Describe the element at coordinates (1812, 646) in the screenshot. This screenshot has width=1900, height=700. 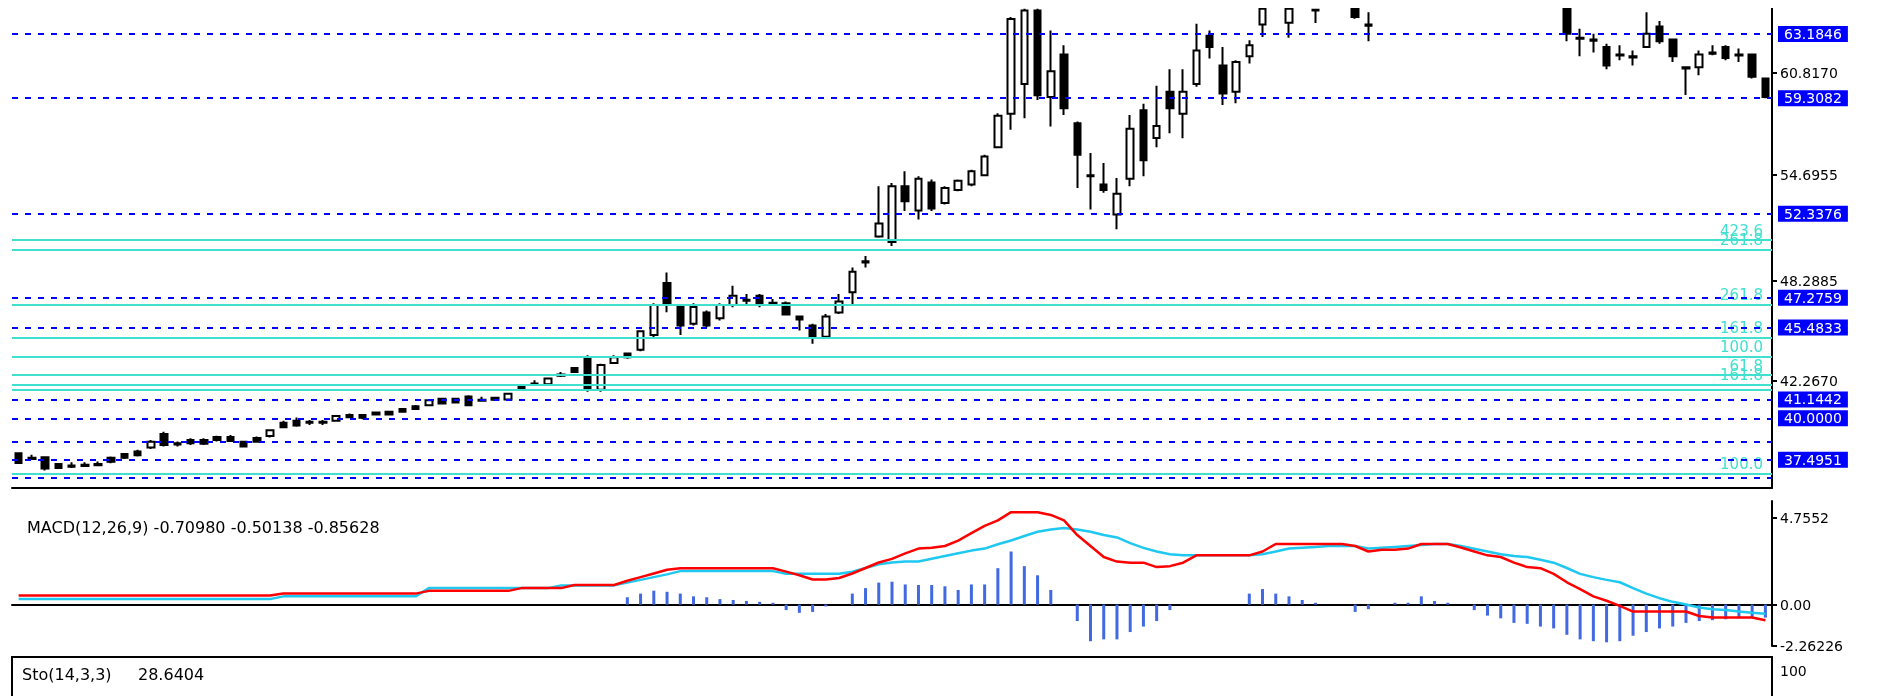
I see `y-tick-label: -2.26226` at that location.